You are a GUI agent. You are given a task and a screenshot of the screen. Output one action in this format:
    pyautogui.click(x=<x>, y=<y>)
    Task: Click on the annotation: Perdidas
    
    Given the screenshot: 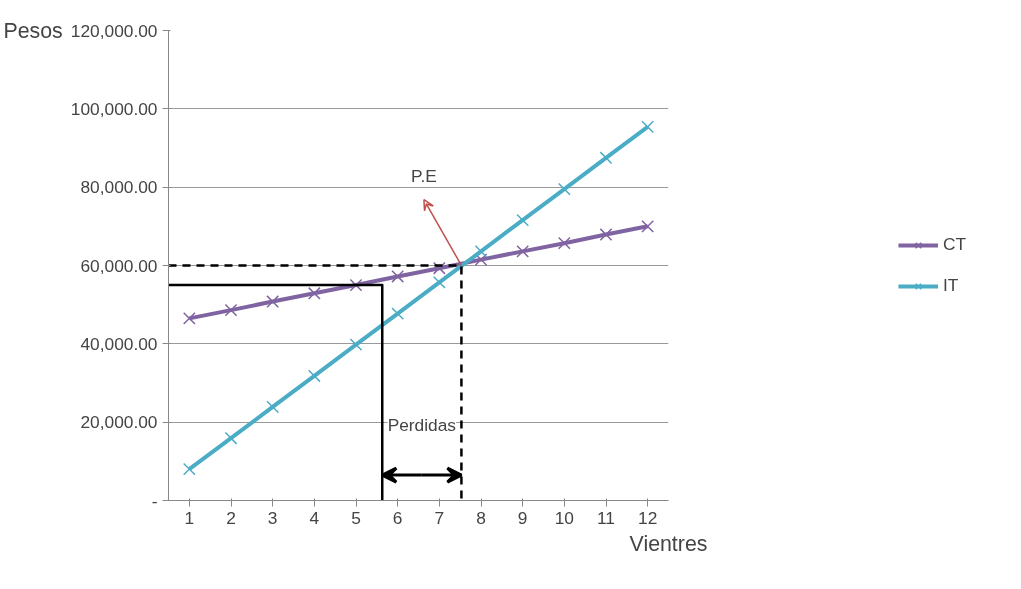 What is the action you would take?
    pyautogui.click(x=422, y=424)
    